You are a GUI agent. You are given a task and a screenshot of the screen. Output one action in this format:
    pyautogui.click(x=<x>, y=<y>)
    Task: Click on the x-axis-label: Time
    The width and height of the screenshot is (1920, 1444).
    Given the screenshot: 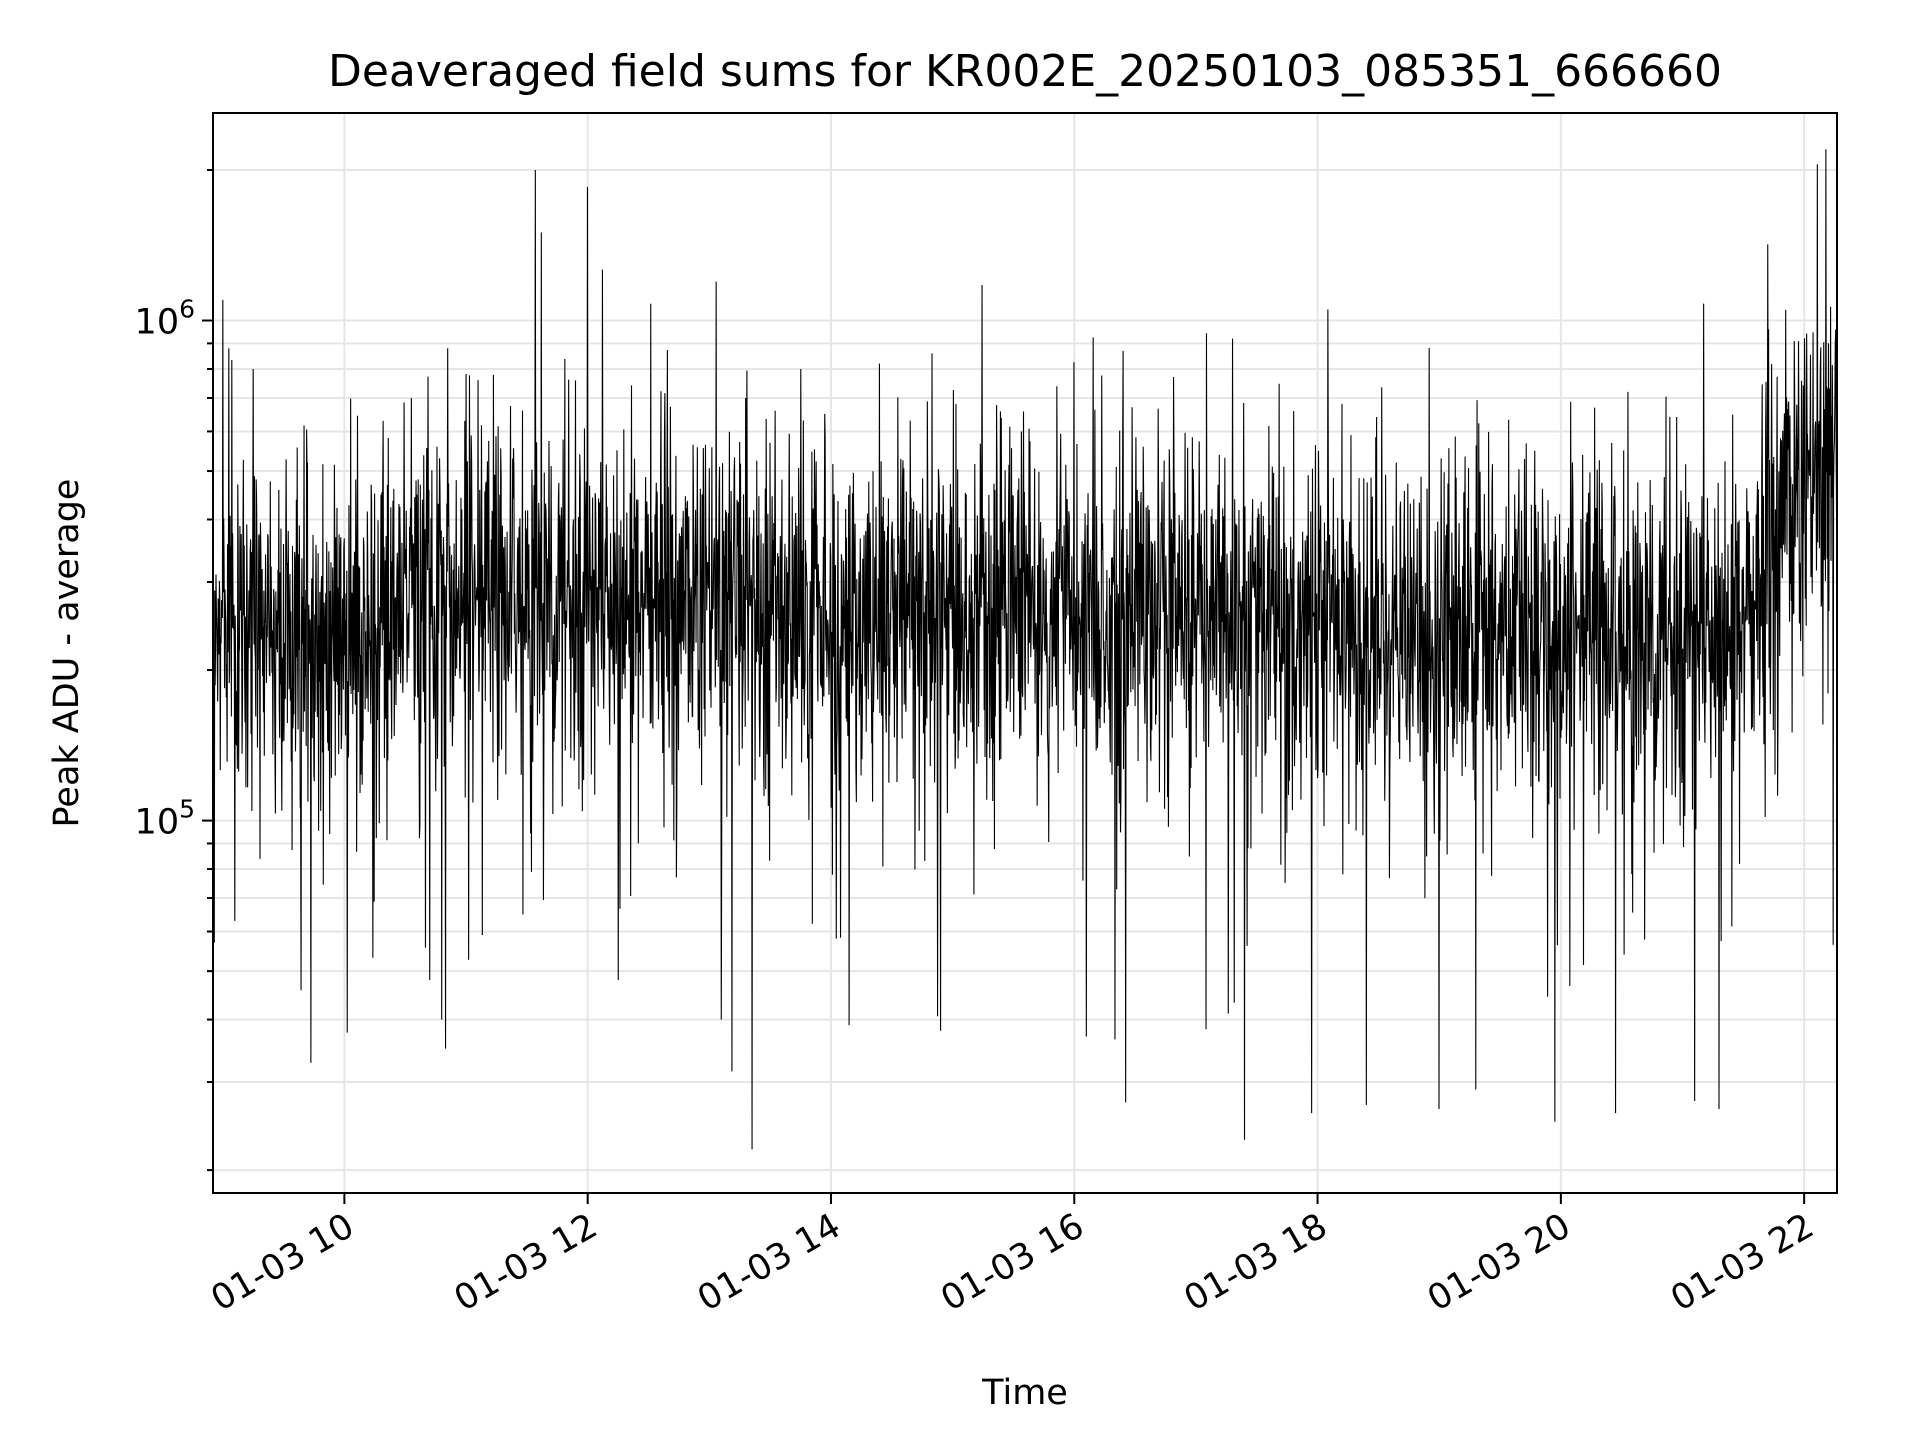 What is the action you would take?
    pyautogui.click(x=1024, y=1393)
    